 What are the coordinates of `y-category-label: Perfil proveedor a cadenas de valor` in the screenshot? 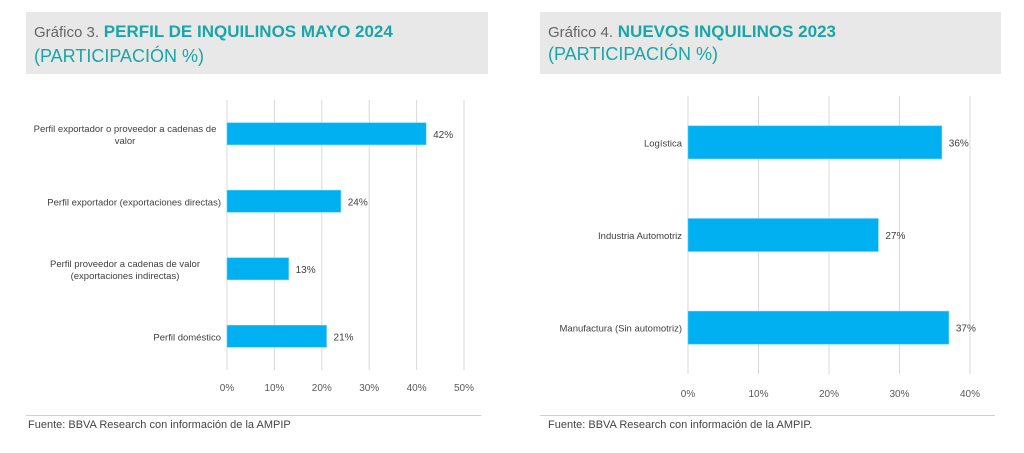 It's located at (125, 264).